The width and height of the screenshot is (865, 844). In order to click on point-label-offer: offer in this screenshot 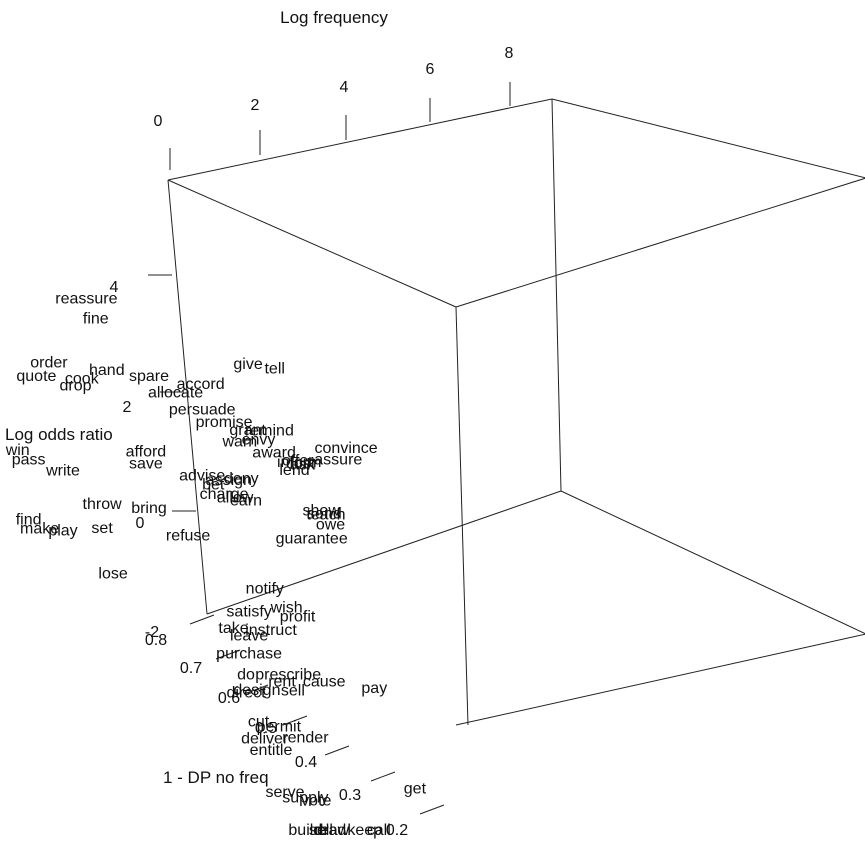, I will do `click(298, 461)`.